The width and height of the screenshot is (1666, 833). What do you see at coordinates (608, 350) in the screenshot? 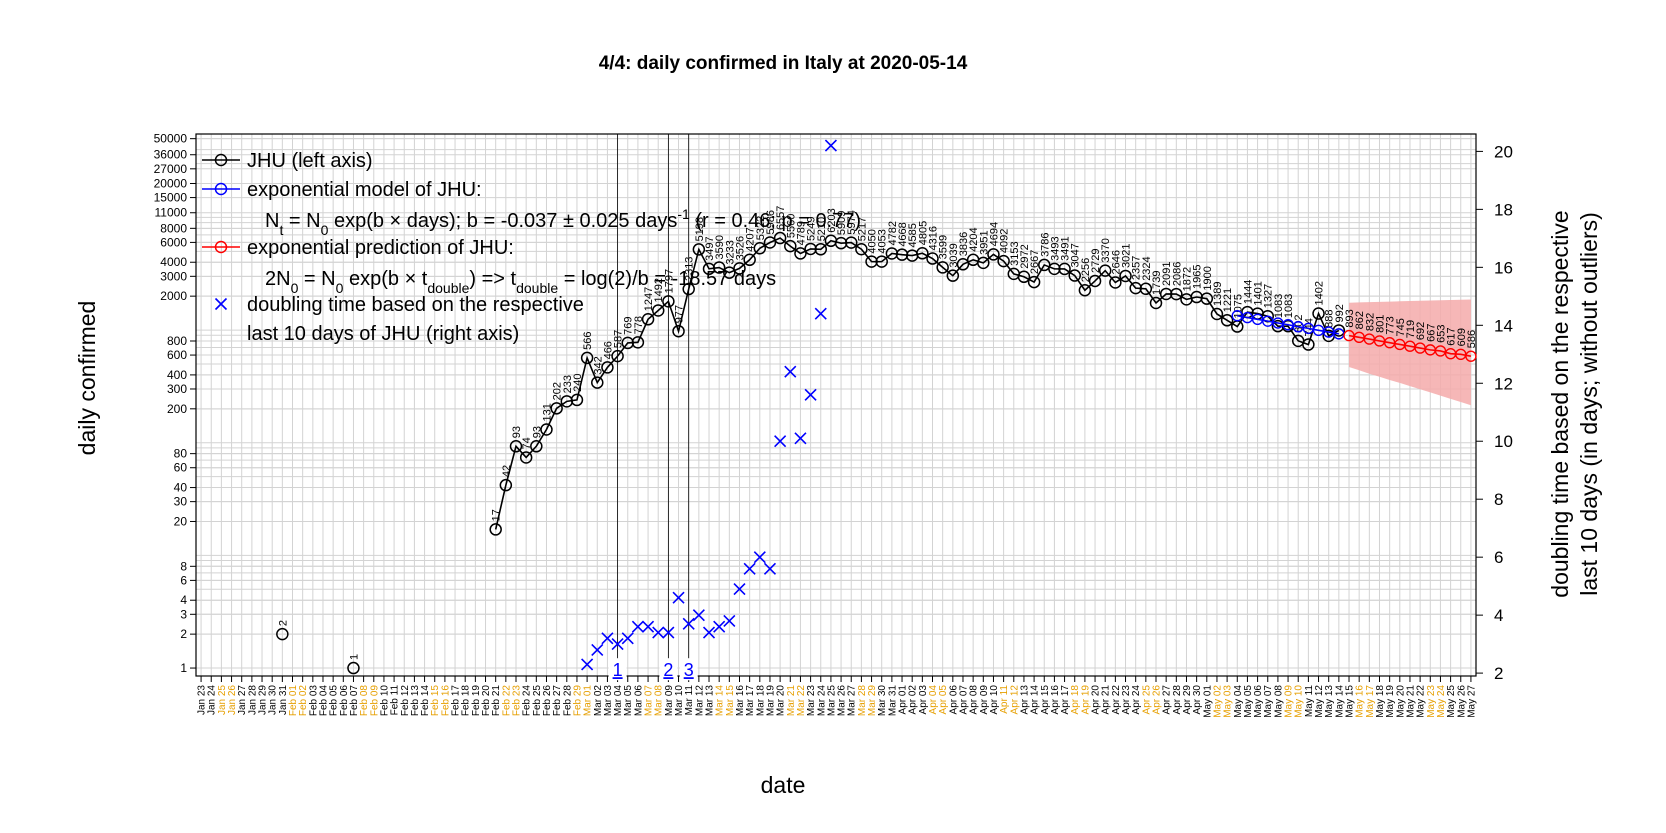
I see `observed-value-label: 466` at bounding box center [608, 350].